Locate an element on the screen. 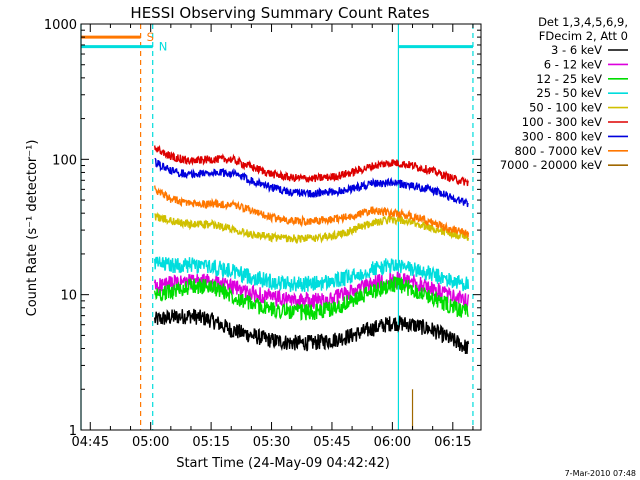  legend-label-7: 300 - 800 keV is located at coordinates (562, 136).